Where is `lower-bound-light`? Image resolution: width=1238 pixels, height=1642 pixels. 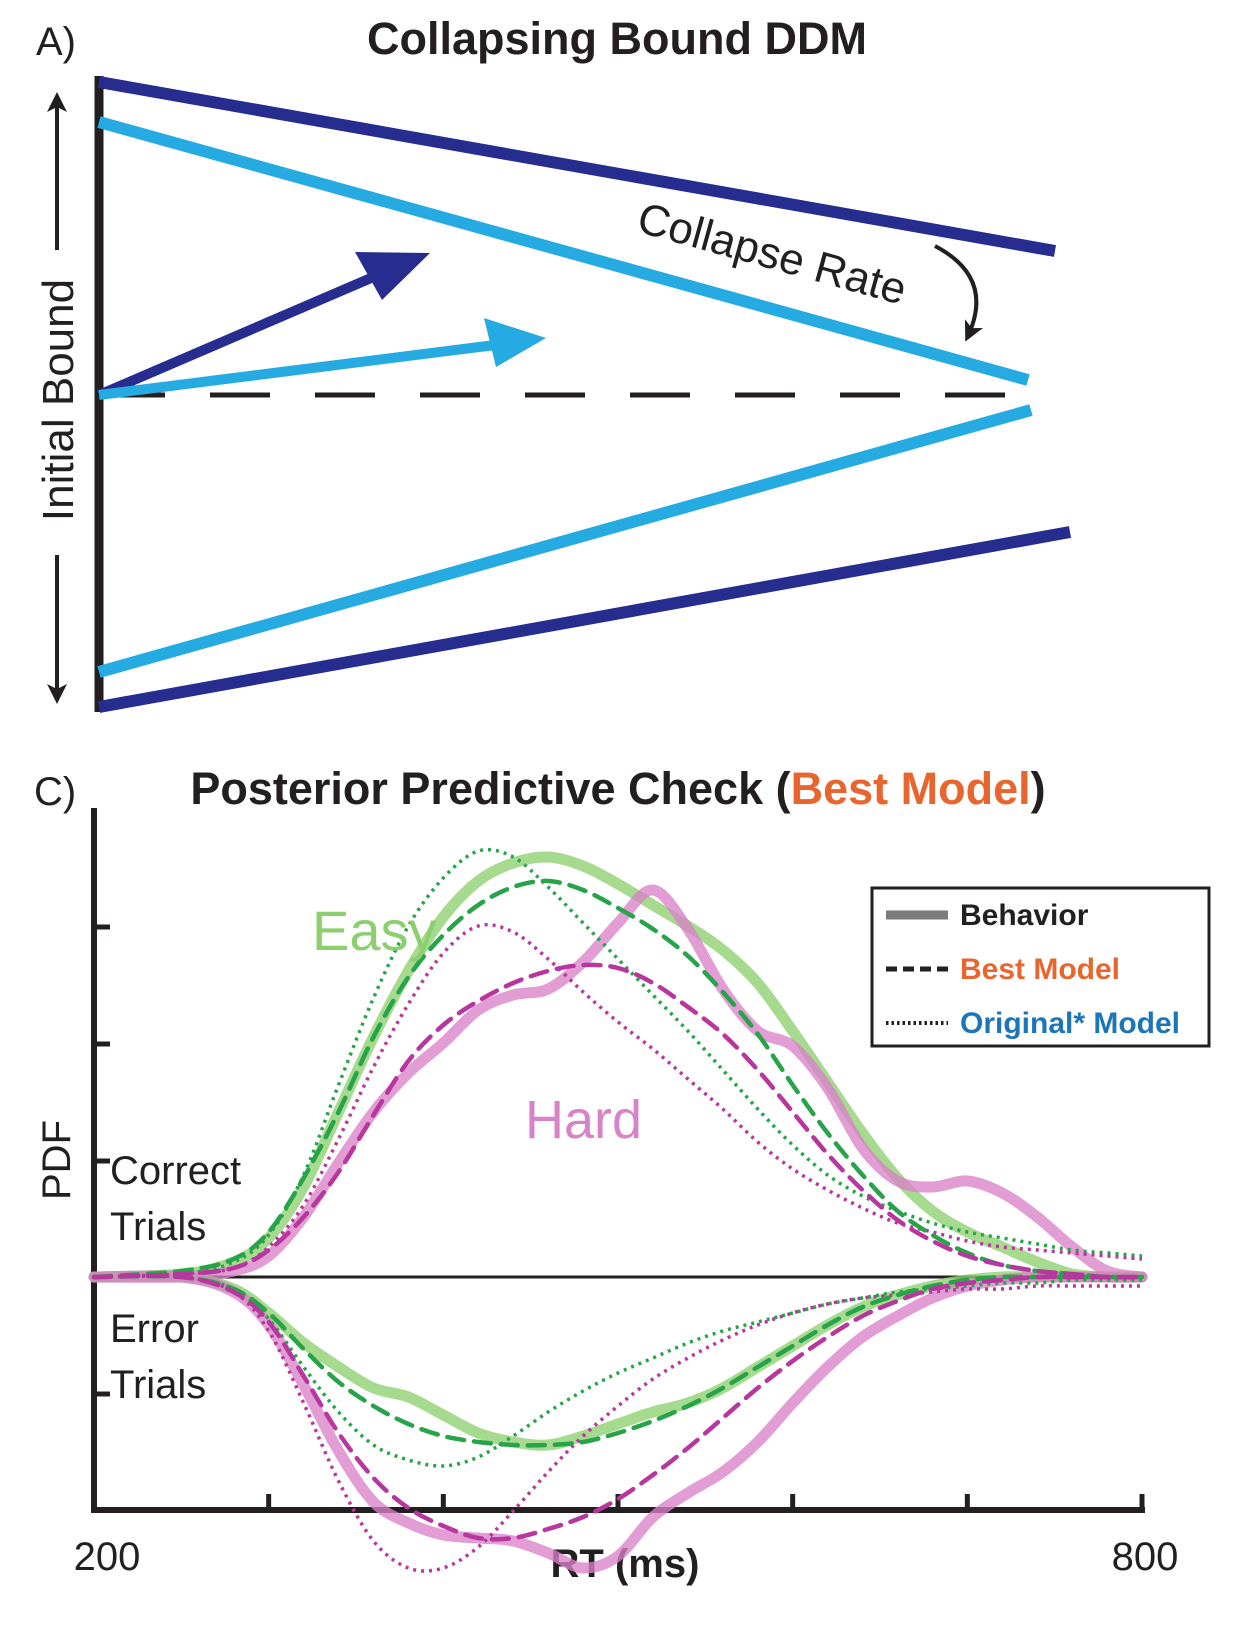 lower-bound-light is located at coordinates (565, 541).